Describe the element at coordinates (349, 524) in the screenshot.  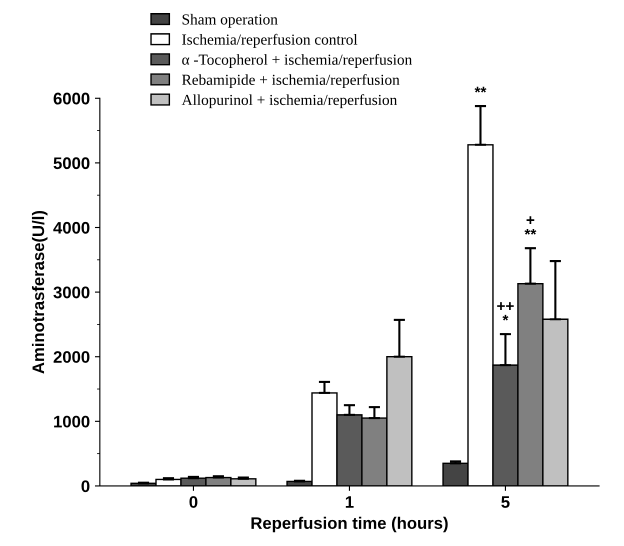
I see `x-axis-title: Reperfusion time (hours)` at that location.